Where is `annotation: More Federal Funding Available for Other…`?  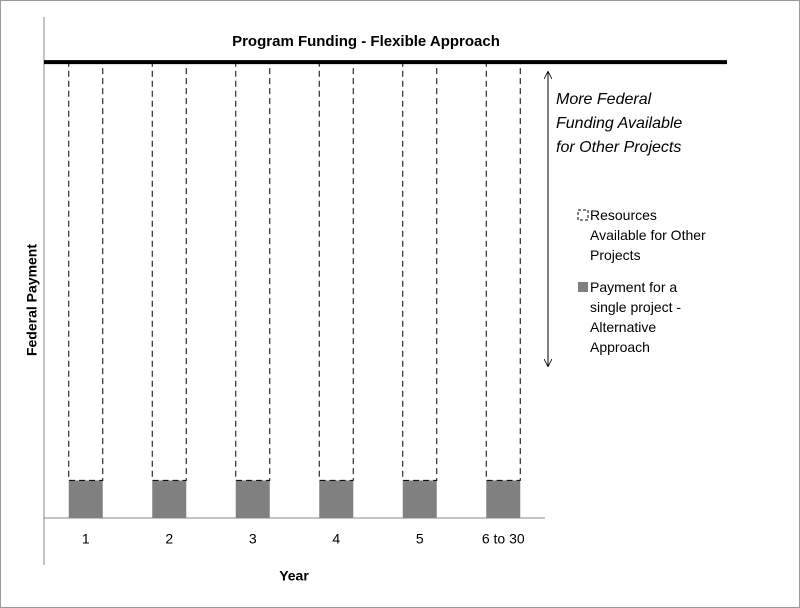
annotation: More Federal Funding Available for Other… is located at coordinates (619, 123).